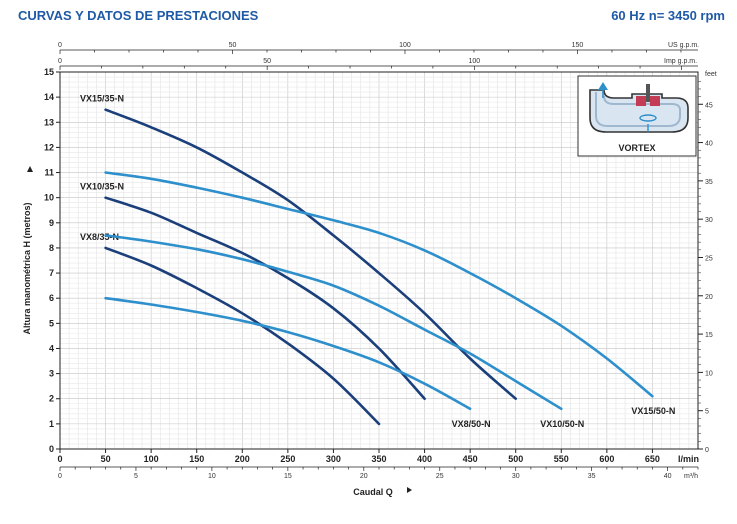  What do you see at coordinates (709, 373) in the screenshot?
I see `feet-tick-label: 10` at bounding box center [709, 373].